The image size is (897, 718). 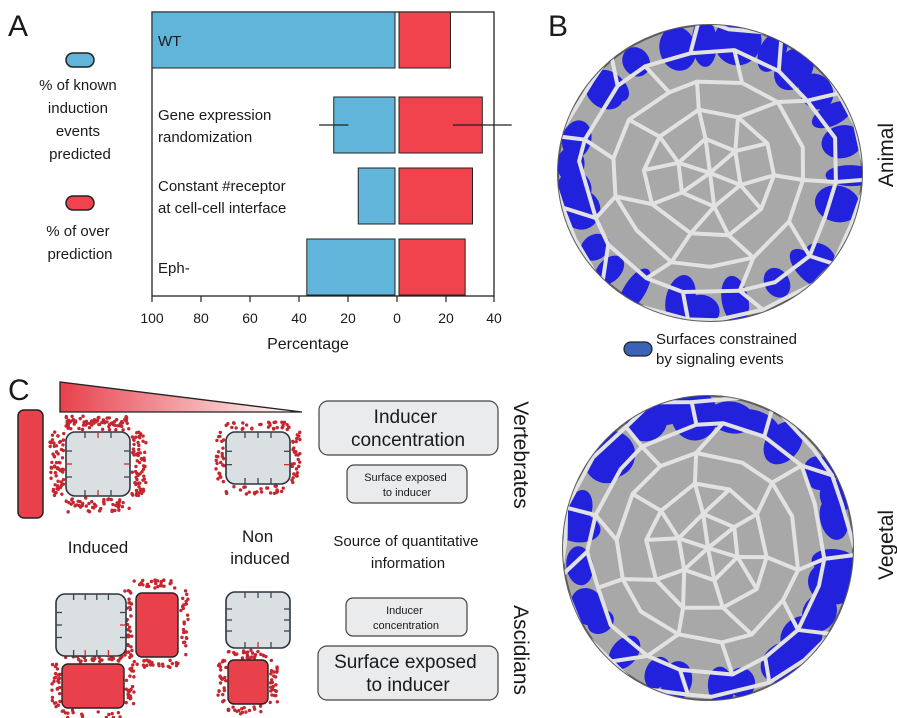 What do you see at coordinates (174, 268) in the screenshot?
I see `bar-label-3: Eph-` at bounding box center [174, 268].